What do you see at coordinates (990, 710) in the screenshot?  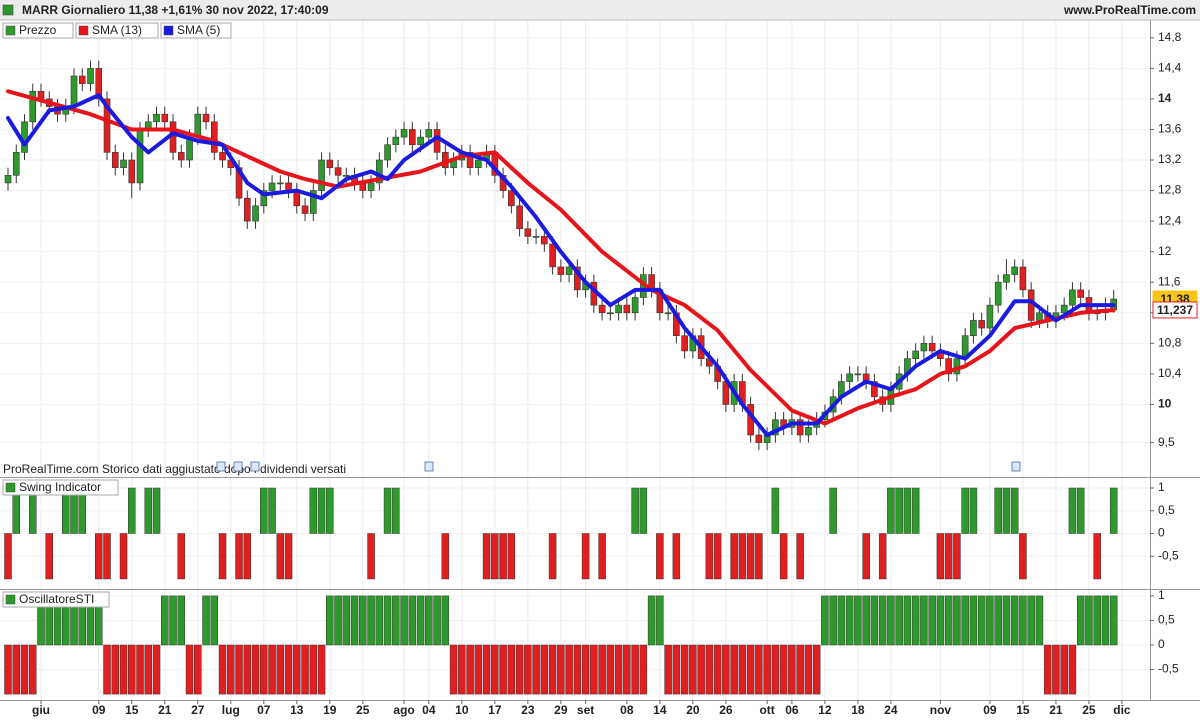 I see `x-tick-label: 09` at bounding box center [990, 710].